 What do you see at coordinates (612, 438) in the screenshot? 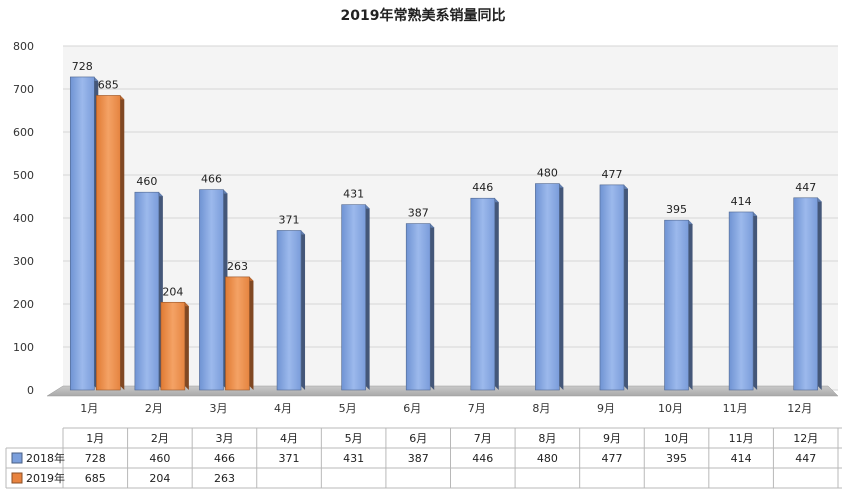
I see `table-header: 9月` at bounding box center [612, 438].